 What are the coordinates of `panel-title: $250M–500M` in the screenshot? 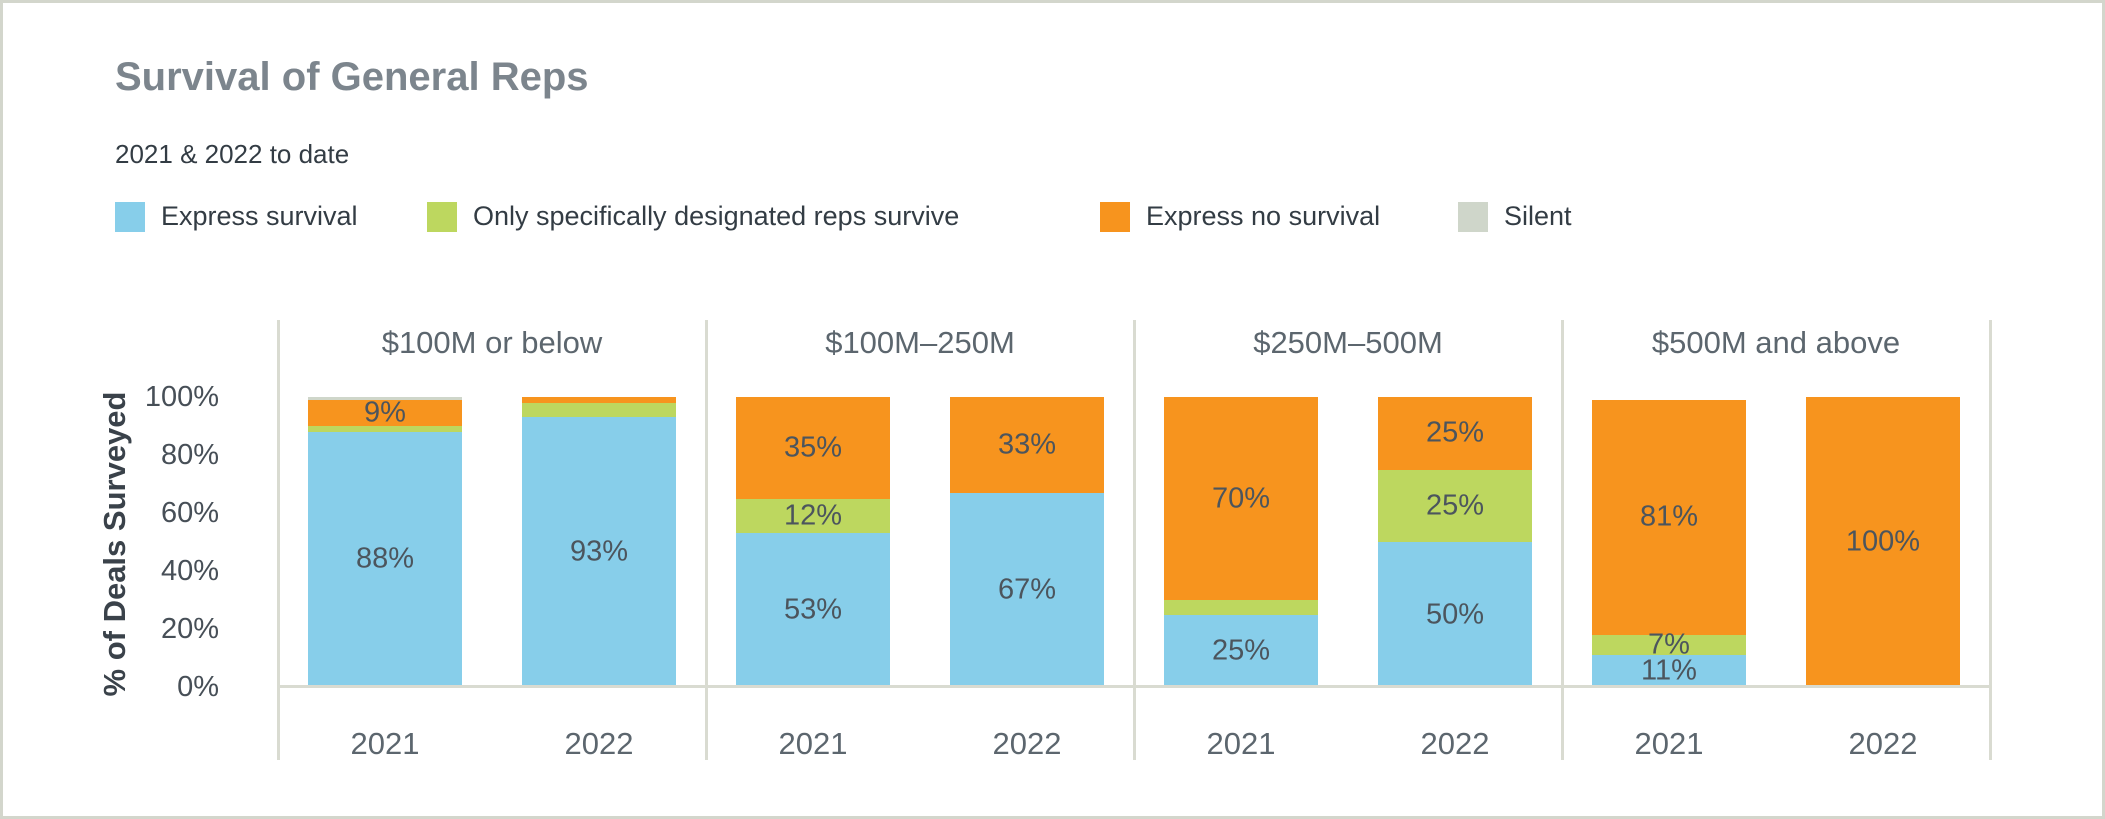 It's located at (1348, 342).